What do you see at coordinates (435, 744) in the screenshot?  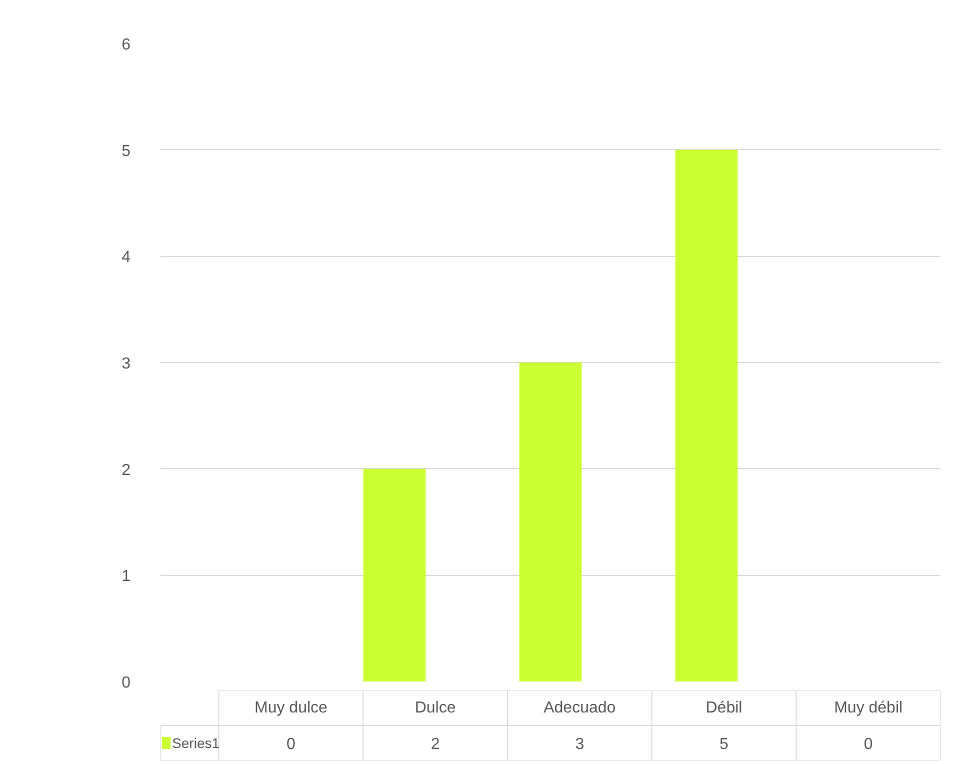 I see `data-label: 2` at bounding box center [435, 744].